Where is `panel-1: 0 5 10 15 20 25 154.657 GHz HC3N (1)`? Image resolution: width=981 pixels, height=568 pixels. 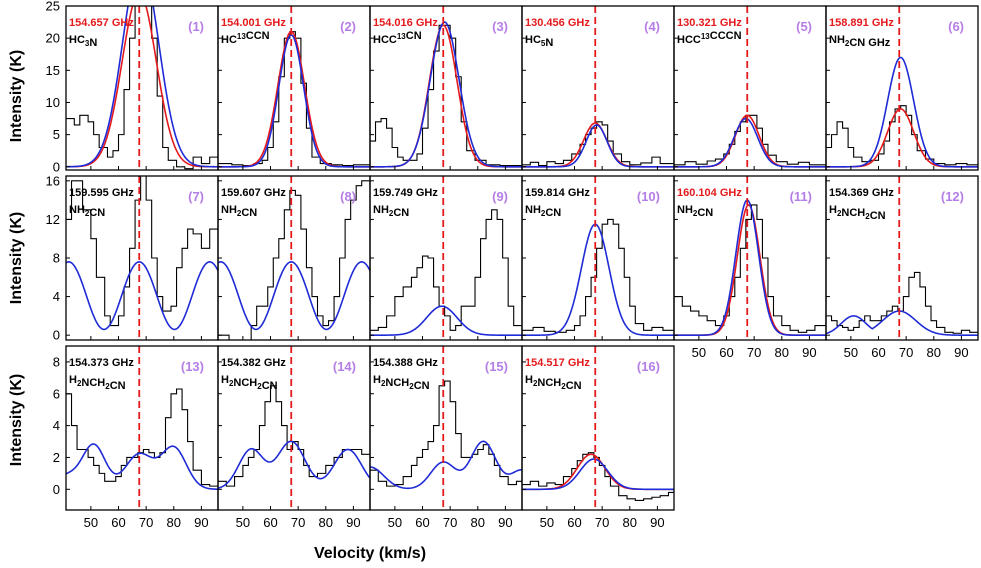 panel-1: 0 5 10 15 20 25 154.657 GHz HC3N (1) is located at coordinates (132, 87).